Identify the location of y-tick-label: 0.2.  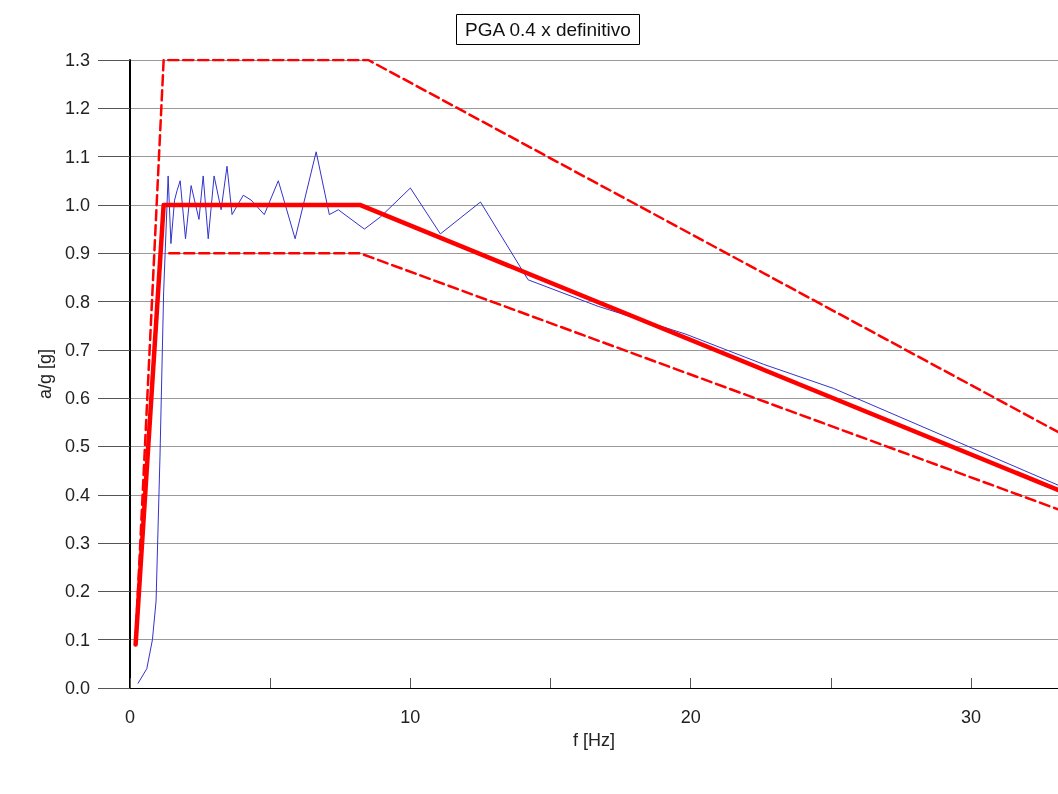
(77, 591).